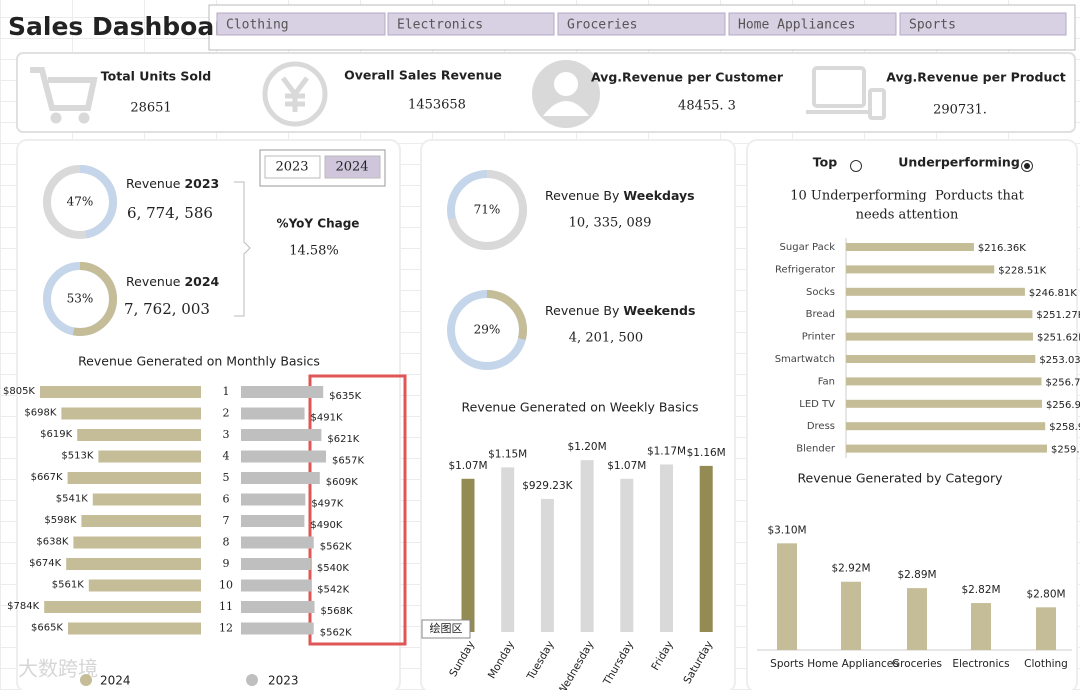 Image resolution: width=1080 pixels, height=690 pixels. I want to click on value-label: $3.10M, so click(786, 530).